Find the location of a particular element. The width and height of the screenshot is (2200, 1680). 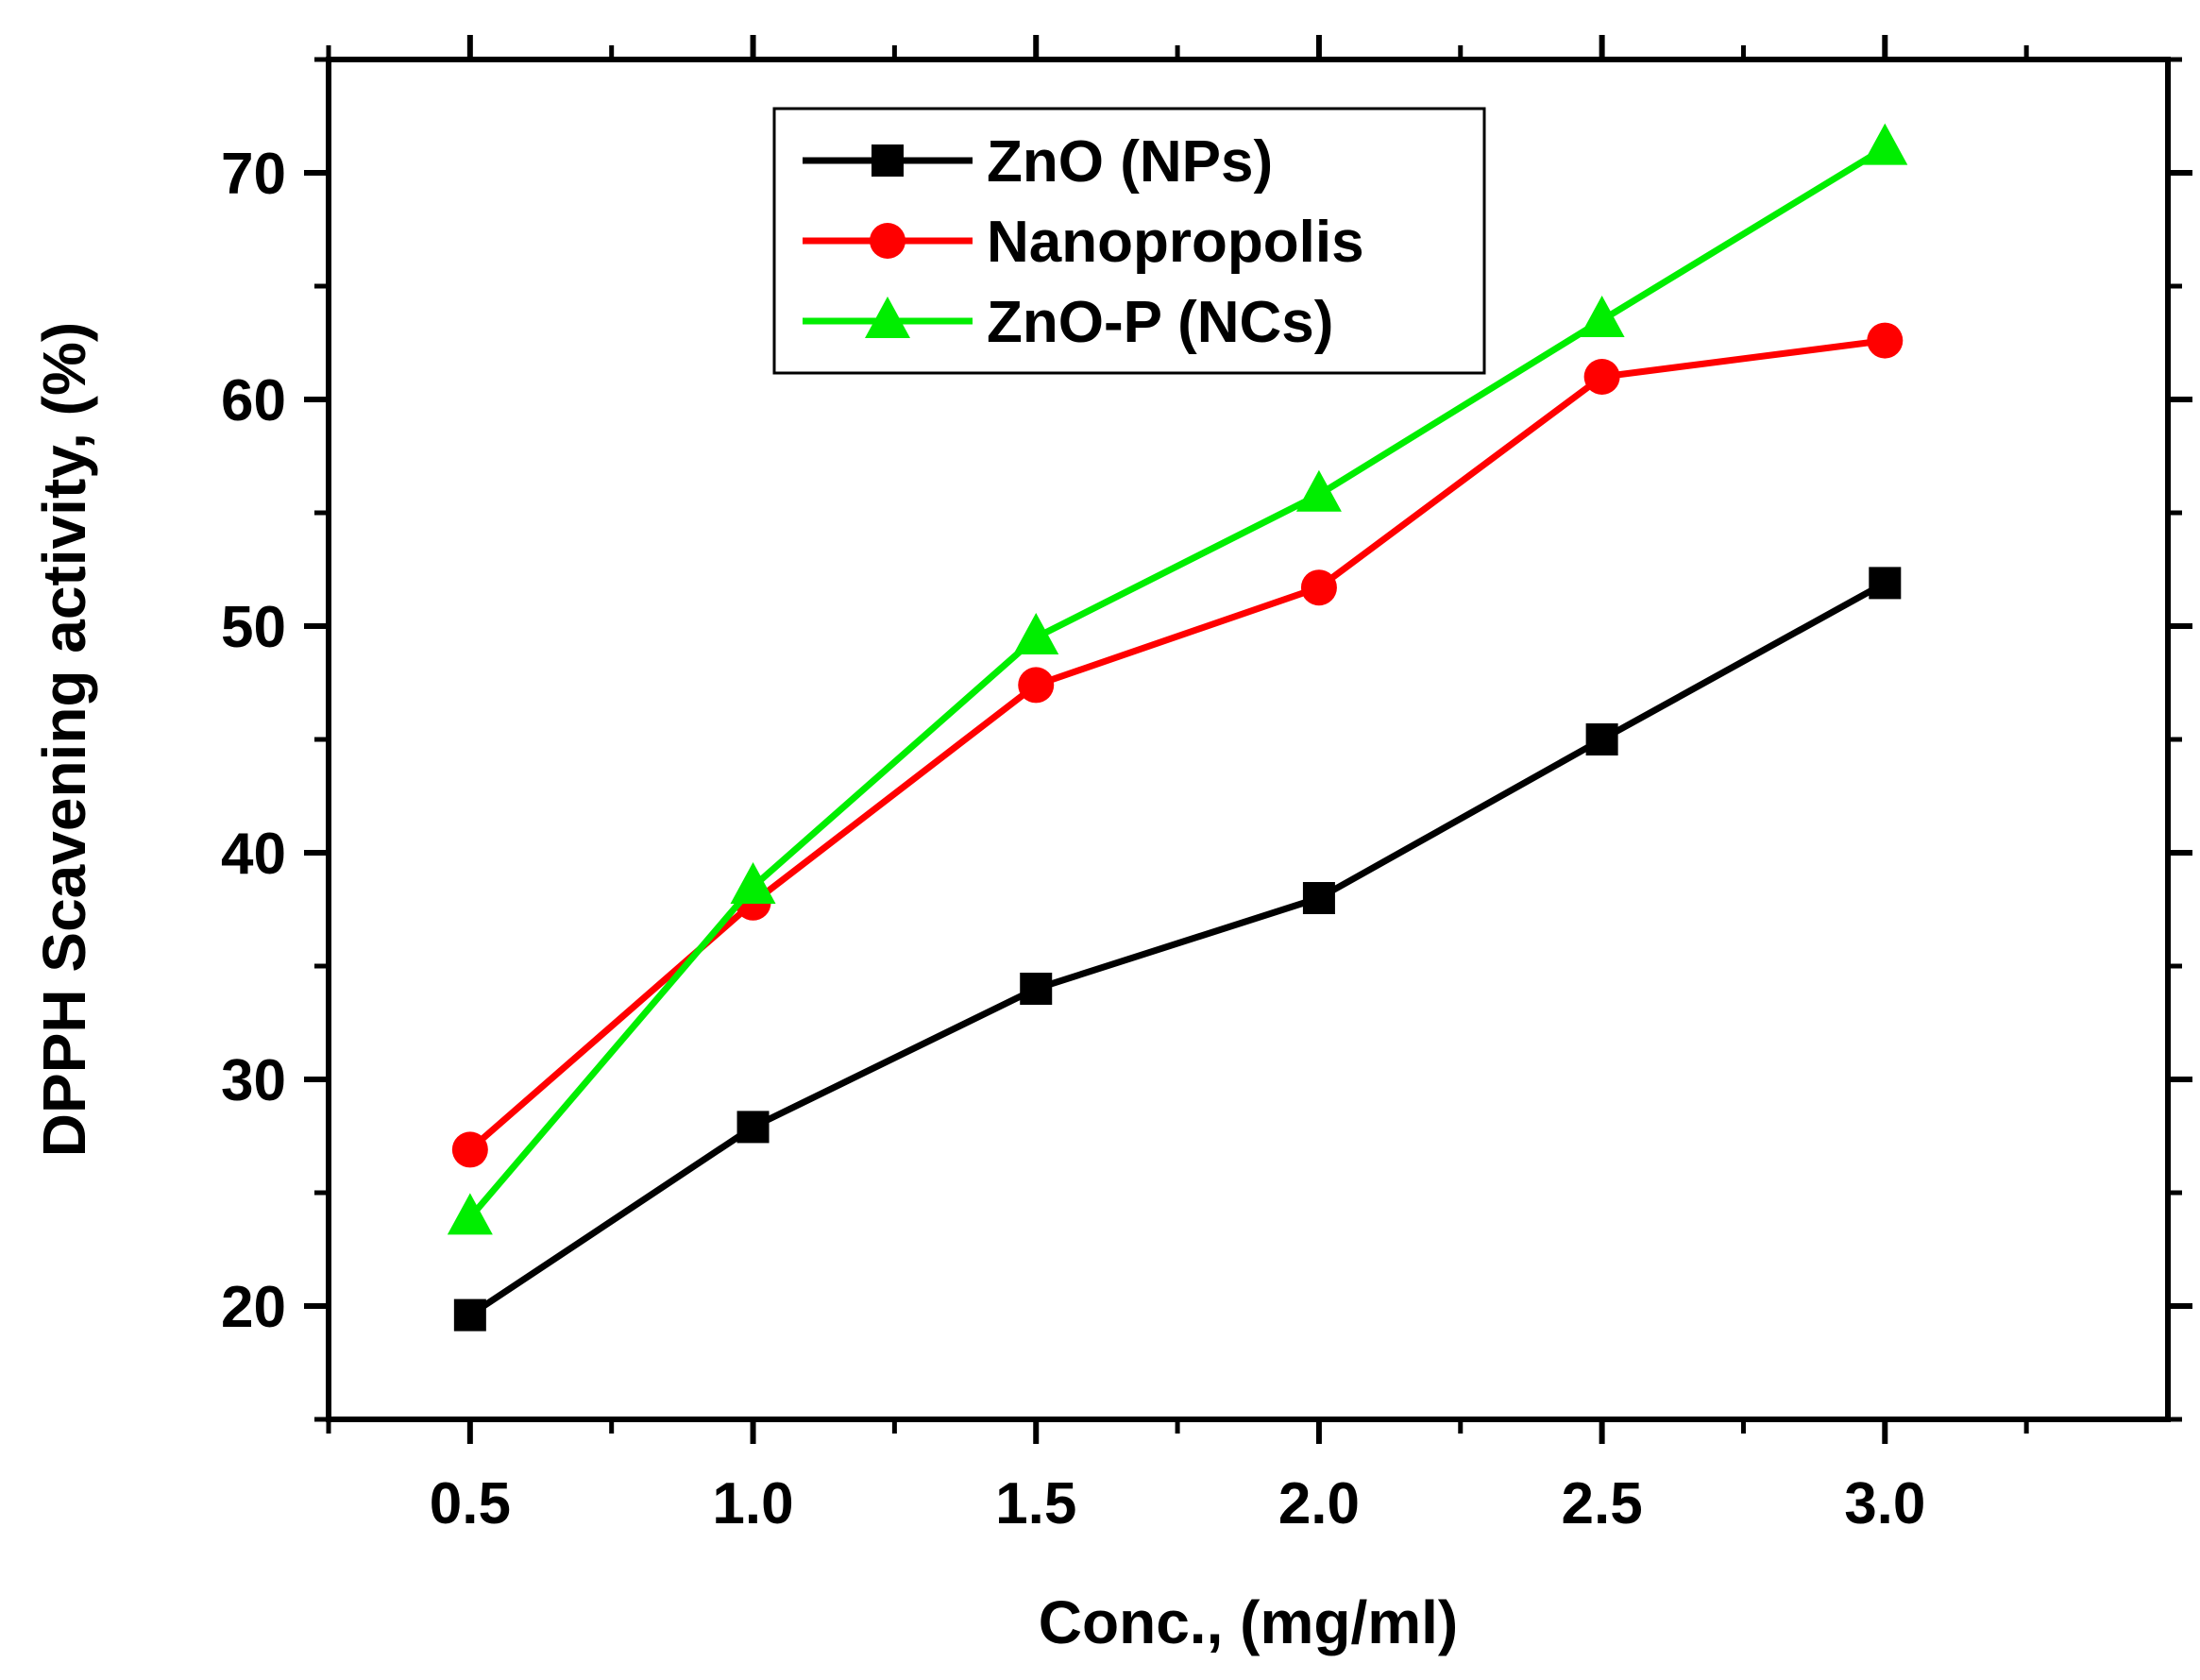

legend-item: ZnO-P (NCs) is located at coordinates (1068, 322).